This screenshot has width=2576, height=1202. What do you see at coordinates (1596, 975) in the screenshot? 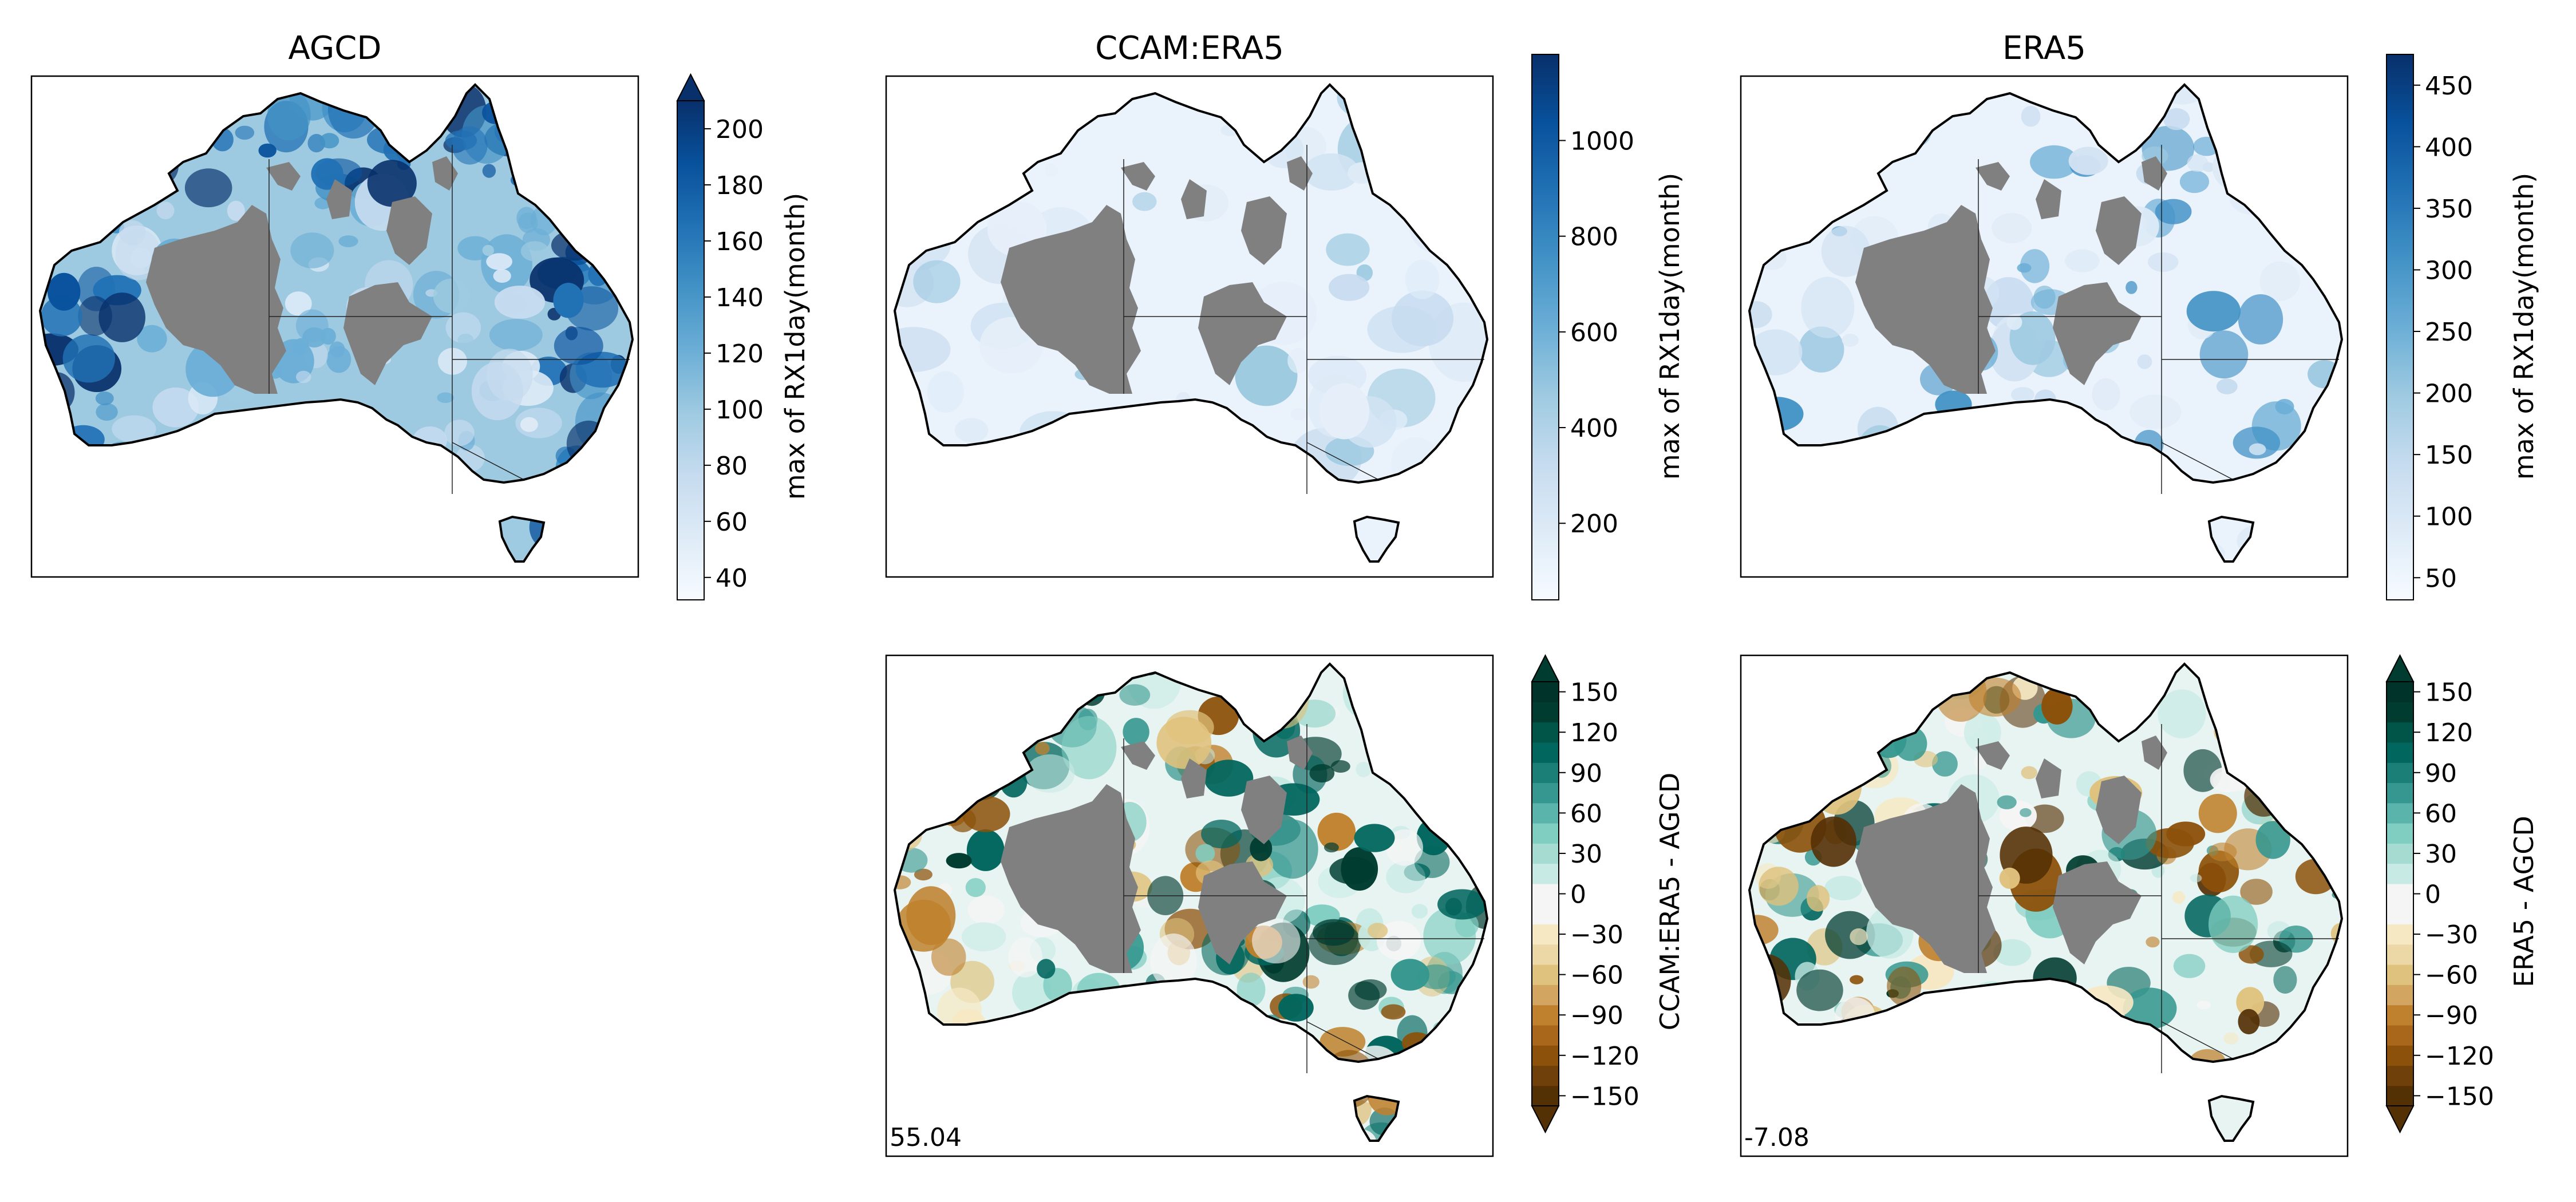
I see `colorbar-tick-label: −60` at bounding box center [1596, 975].